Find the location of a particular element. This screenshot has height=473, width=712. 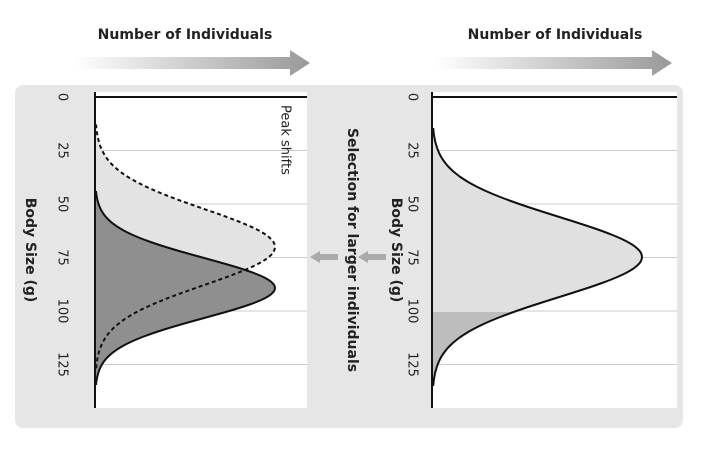

annotation: Peak shifts is located at coordinates (285, 140).